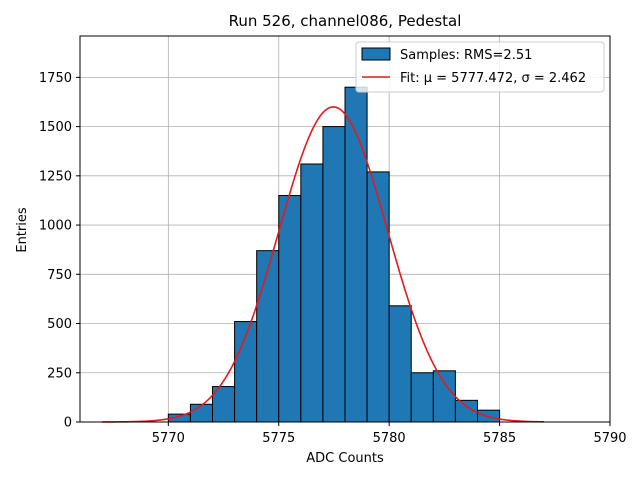 The image size is (640, 480). Describe the element at coordinates (55, 127) in the screenshot. I see `y-tick-label: 1500` at that location.